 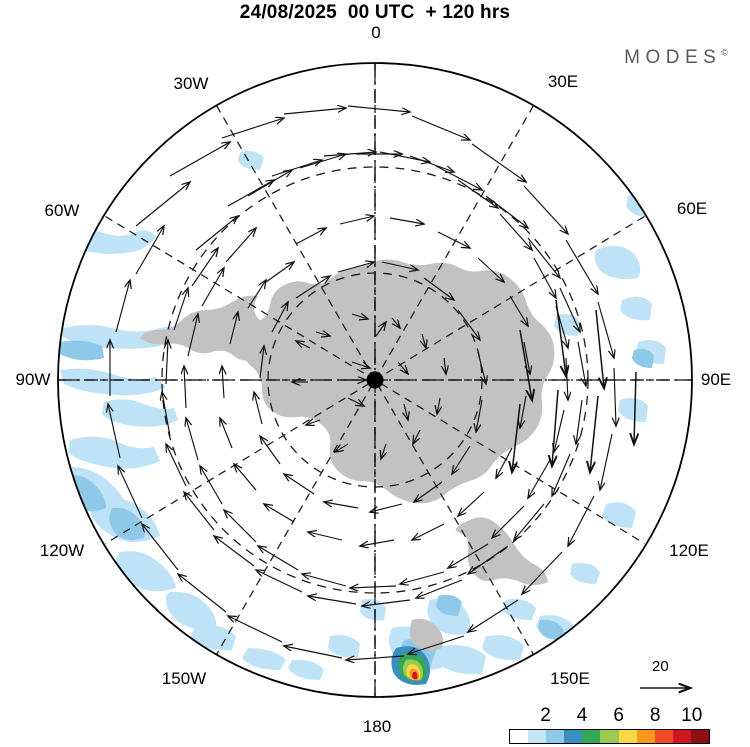 I want to click on colorbar-tick-4: 4, so click(x=582, y=715).